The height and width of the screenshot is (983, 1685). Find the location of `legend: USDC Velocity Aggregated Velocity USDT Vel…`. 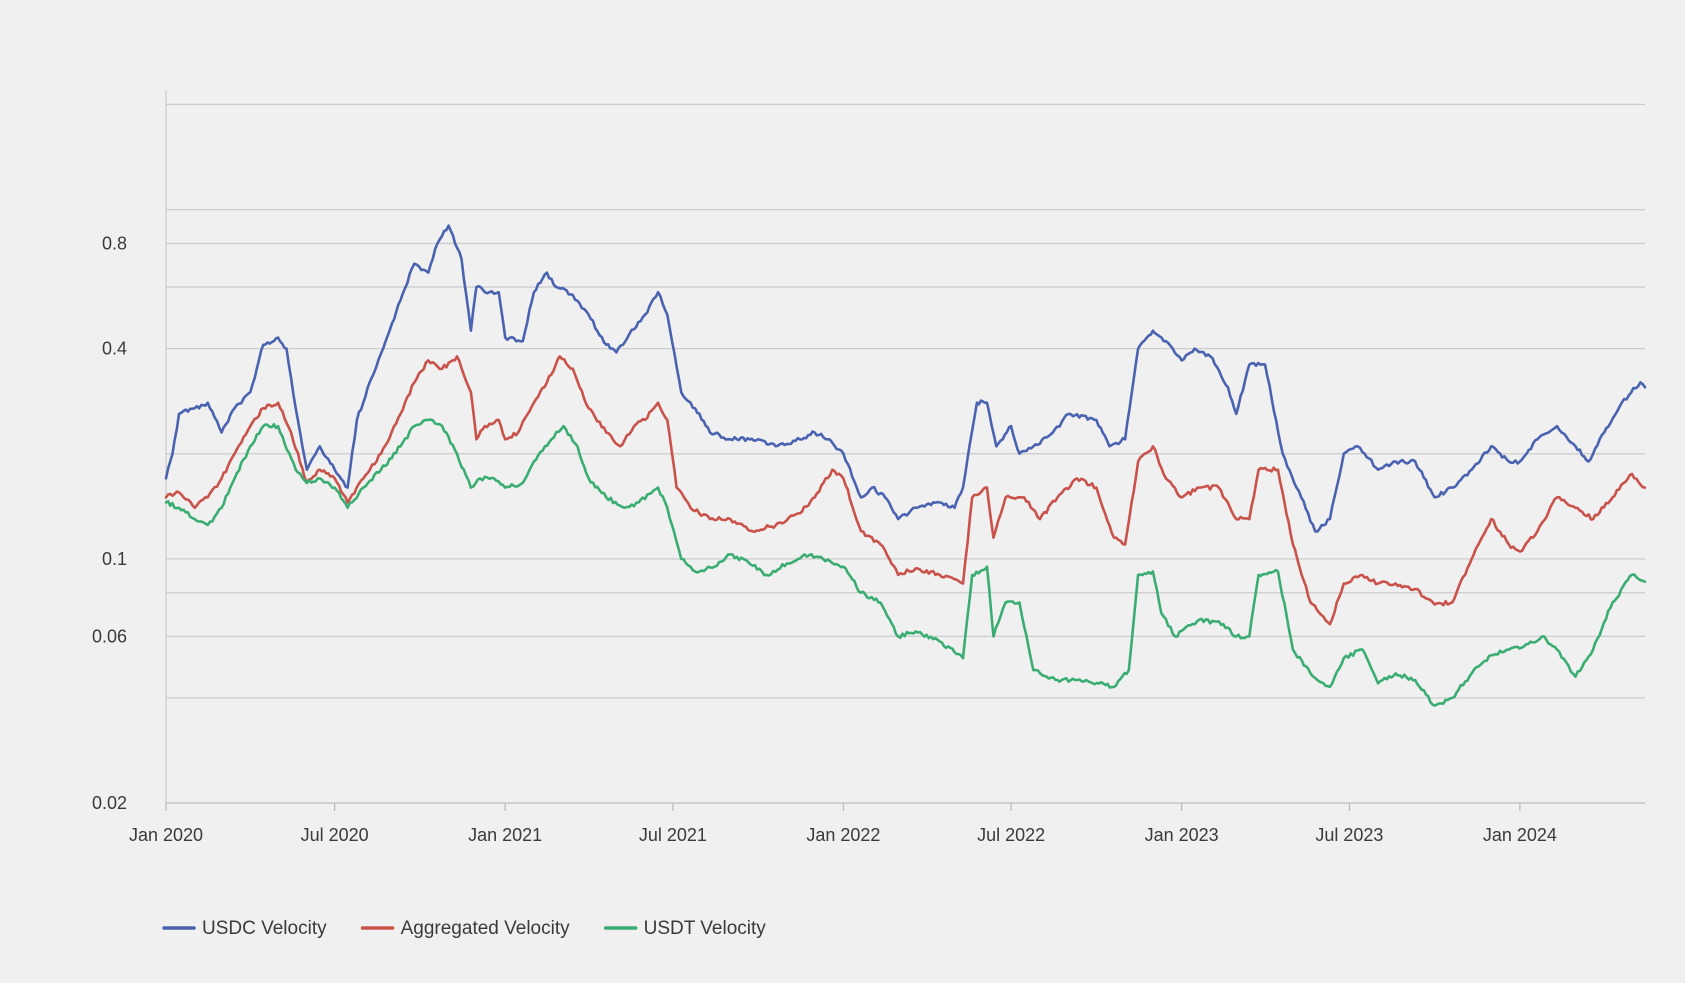

legend: USDC Velocity Aggregated Velocity USDT Vel… is located at coordinates (464, 928).